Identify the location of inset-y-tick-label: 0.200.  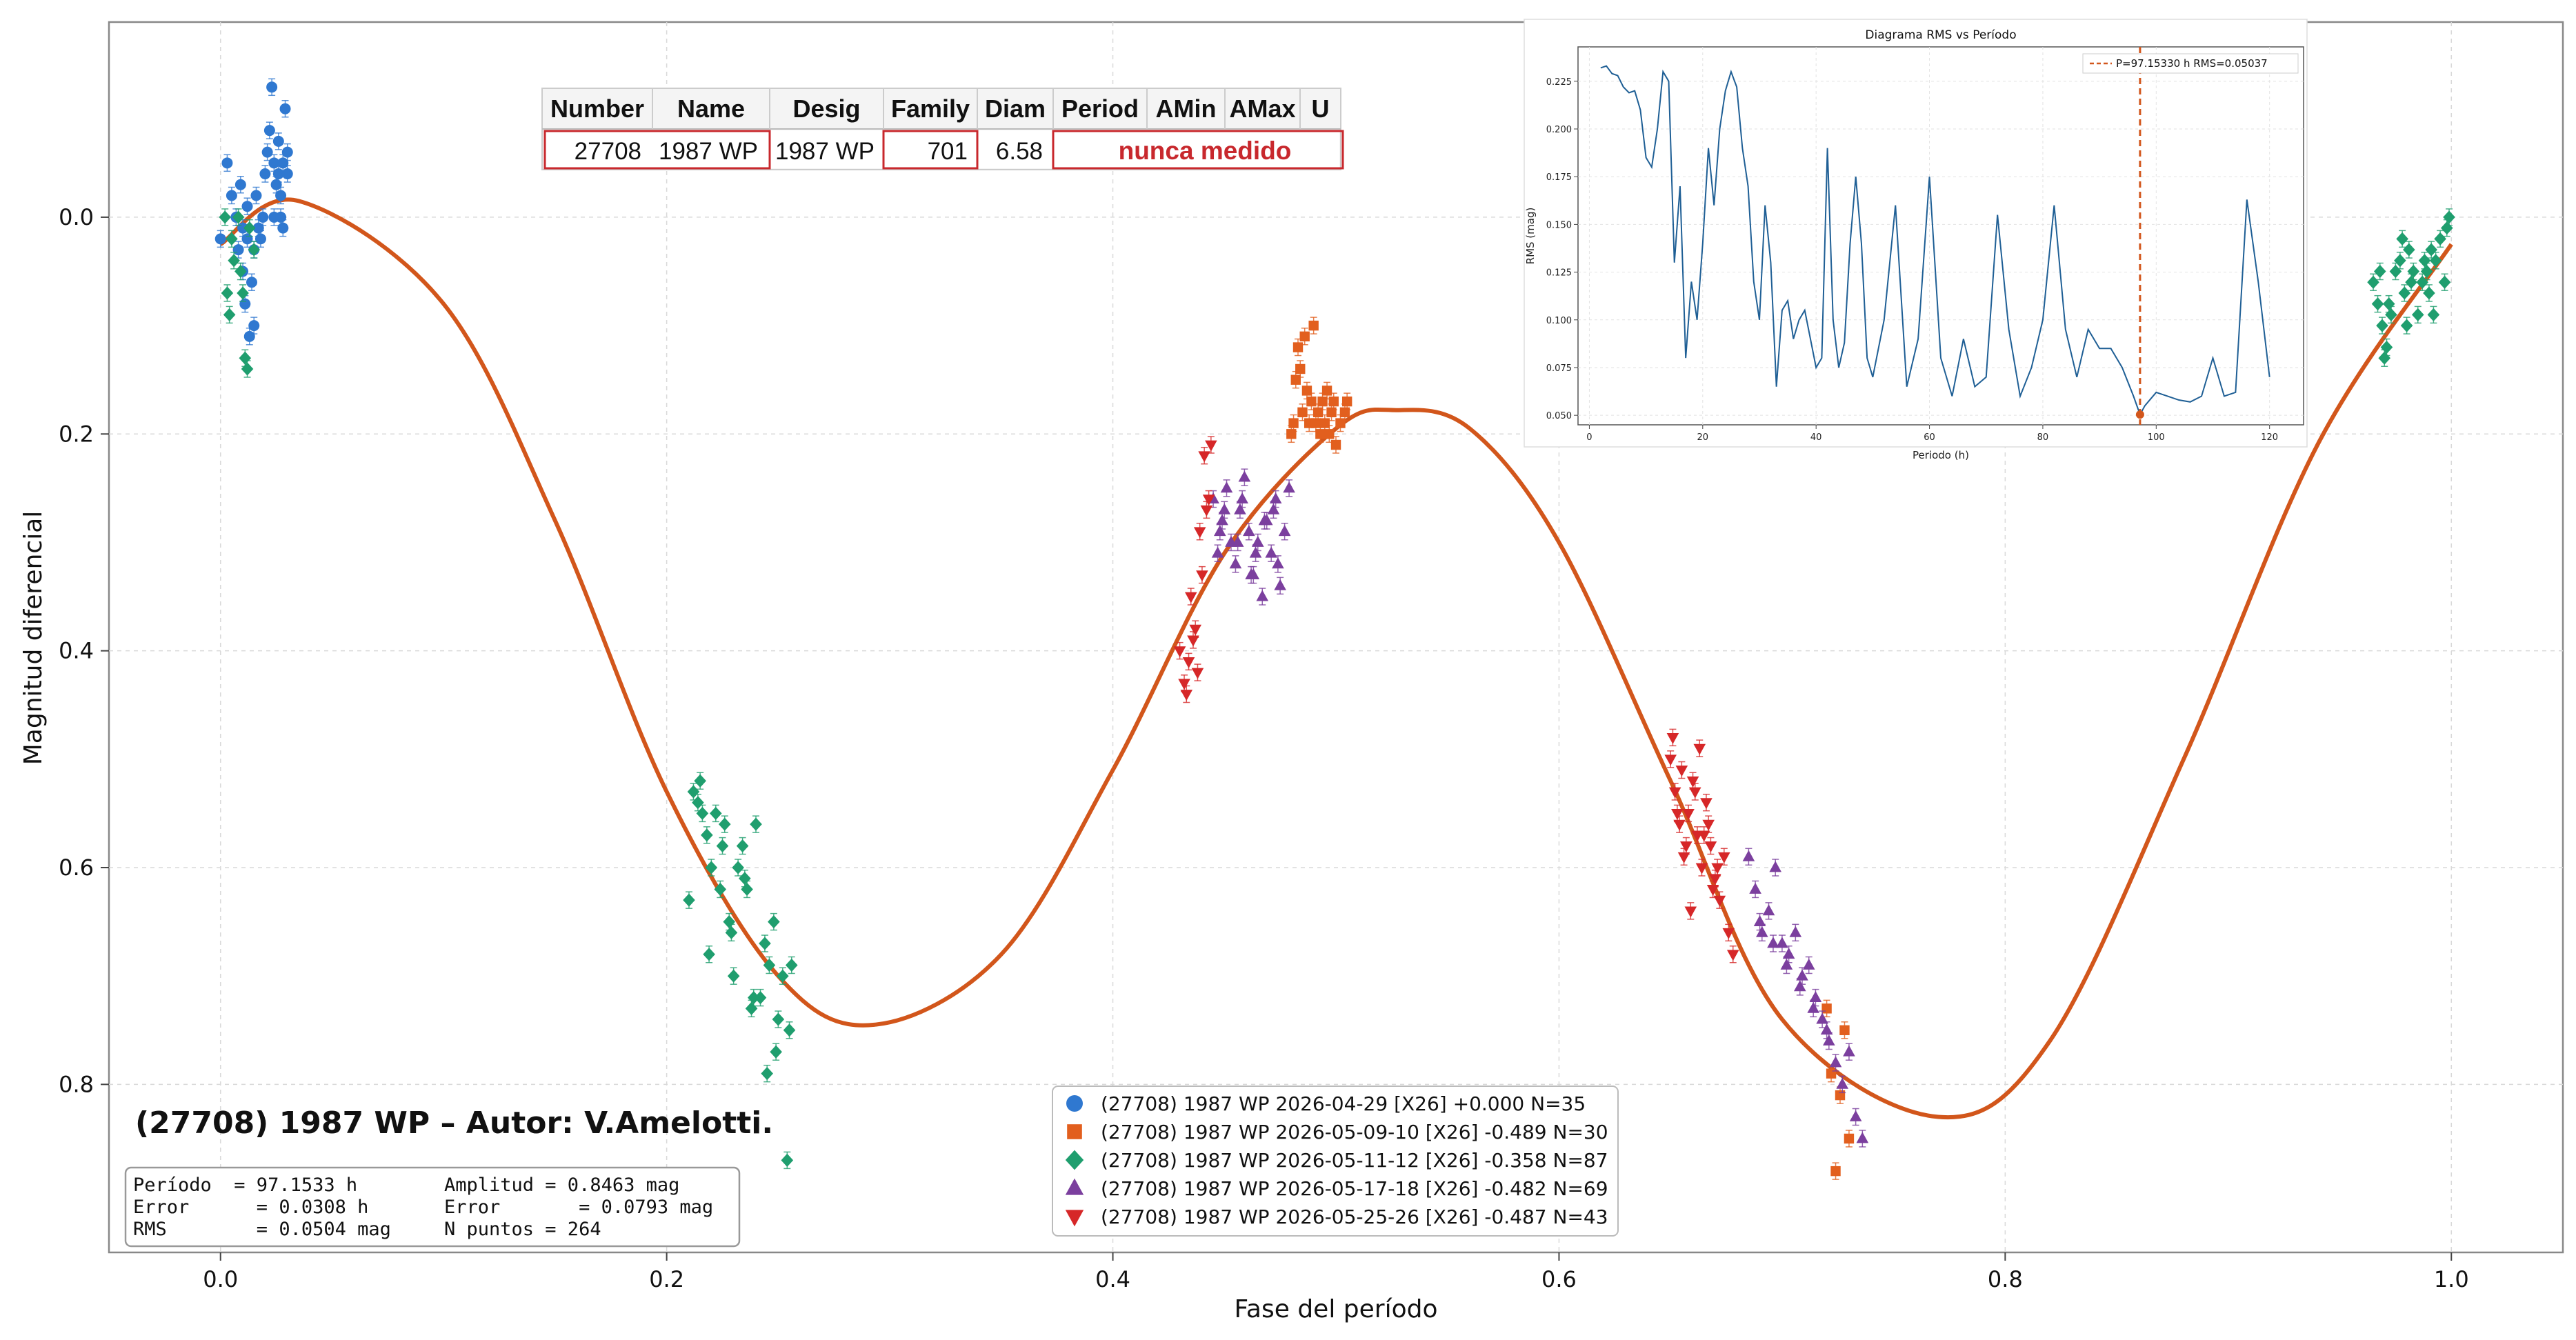
(1559, 130).